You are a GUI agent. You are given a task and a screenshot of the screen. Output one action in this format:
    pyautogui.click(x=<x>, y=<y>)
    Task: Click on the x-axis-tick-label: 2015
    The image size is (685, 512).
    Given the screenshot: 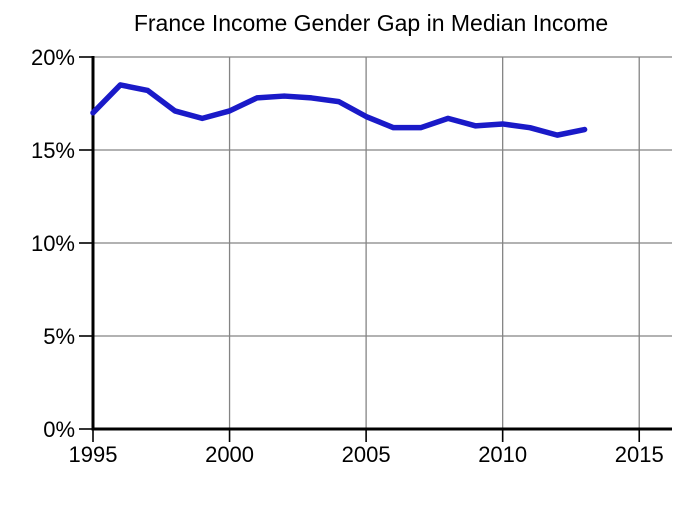 What is the action you would take?
    pyautogui.click(x=639, y=454)
    